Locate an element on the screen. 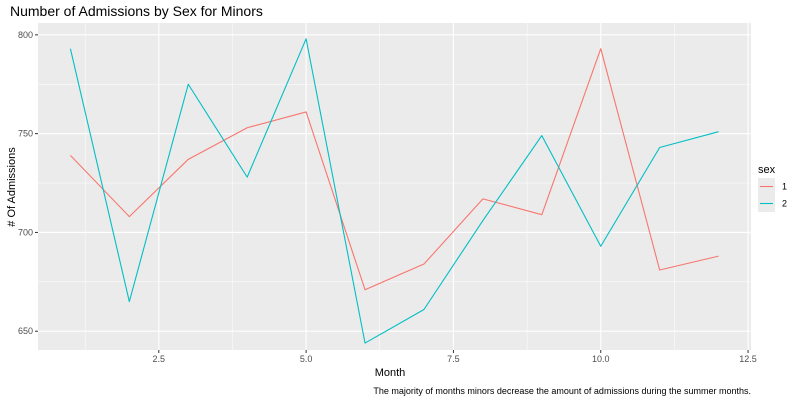  y-tick-label: 750 is located at coordinates (25, 134).